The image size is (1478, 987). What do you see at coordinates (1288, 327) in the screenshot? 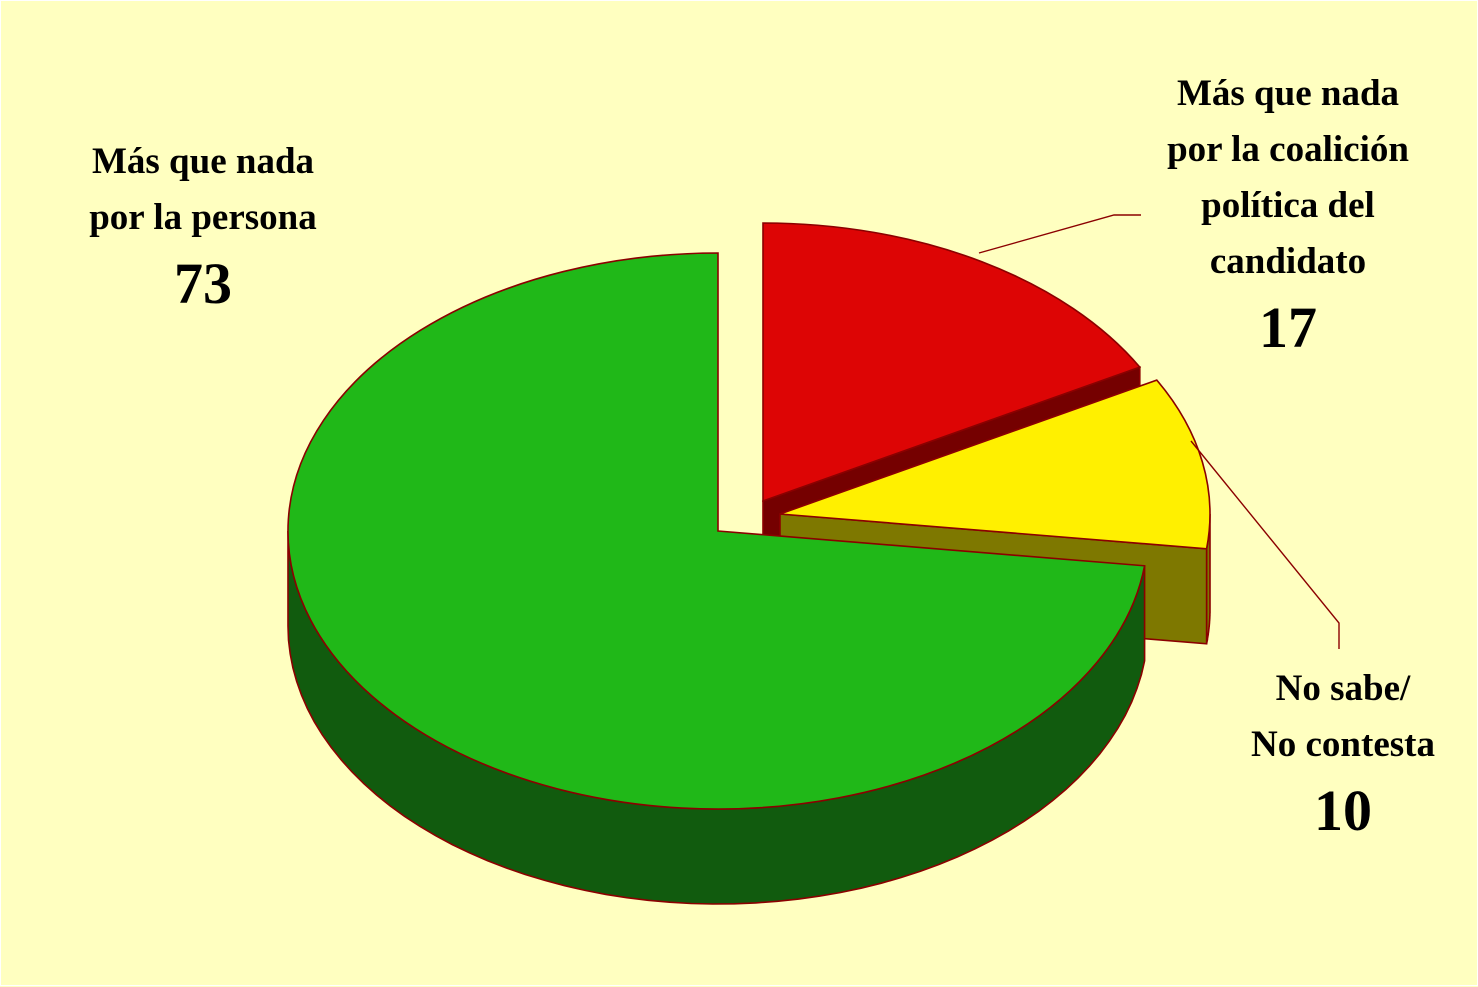
I see `value-coalicion: 17` at bounding box center [1288, 327].